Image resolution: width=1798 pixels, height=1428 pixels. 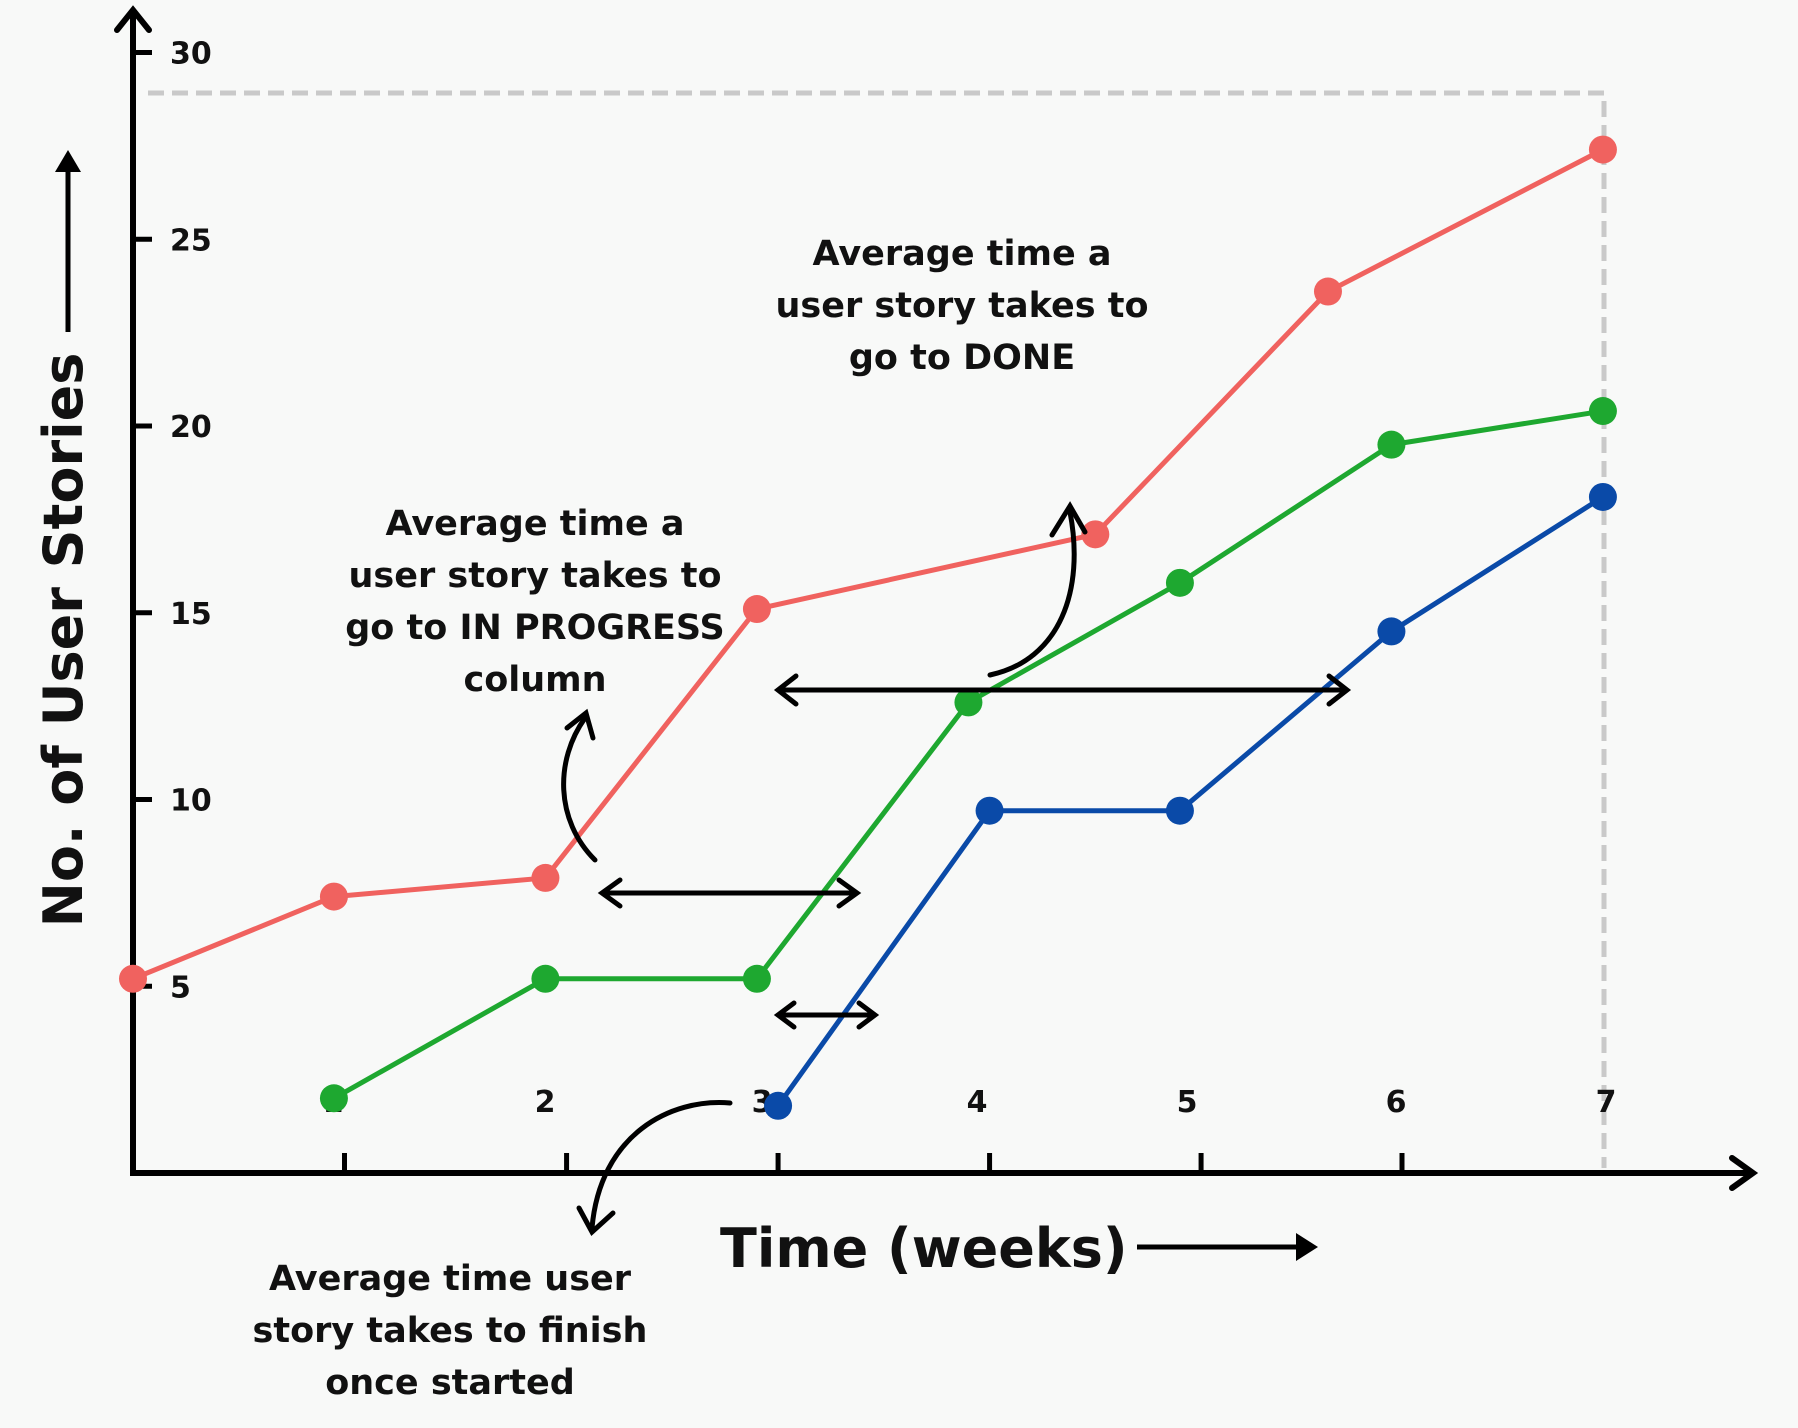 What do you see at coordinates (63, 640) in the screenshot?
I see `y-axis-label: No. of User Stories` at bounding box center [63, 640].